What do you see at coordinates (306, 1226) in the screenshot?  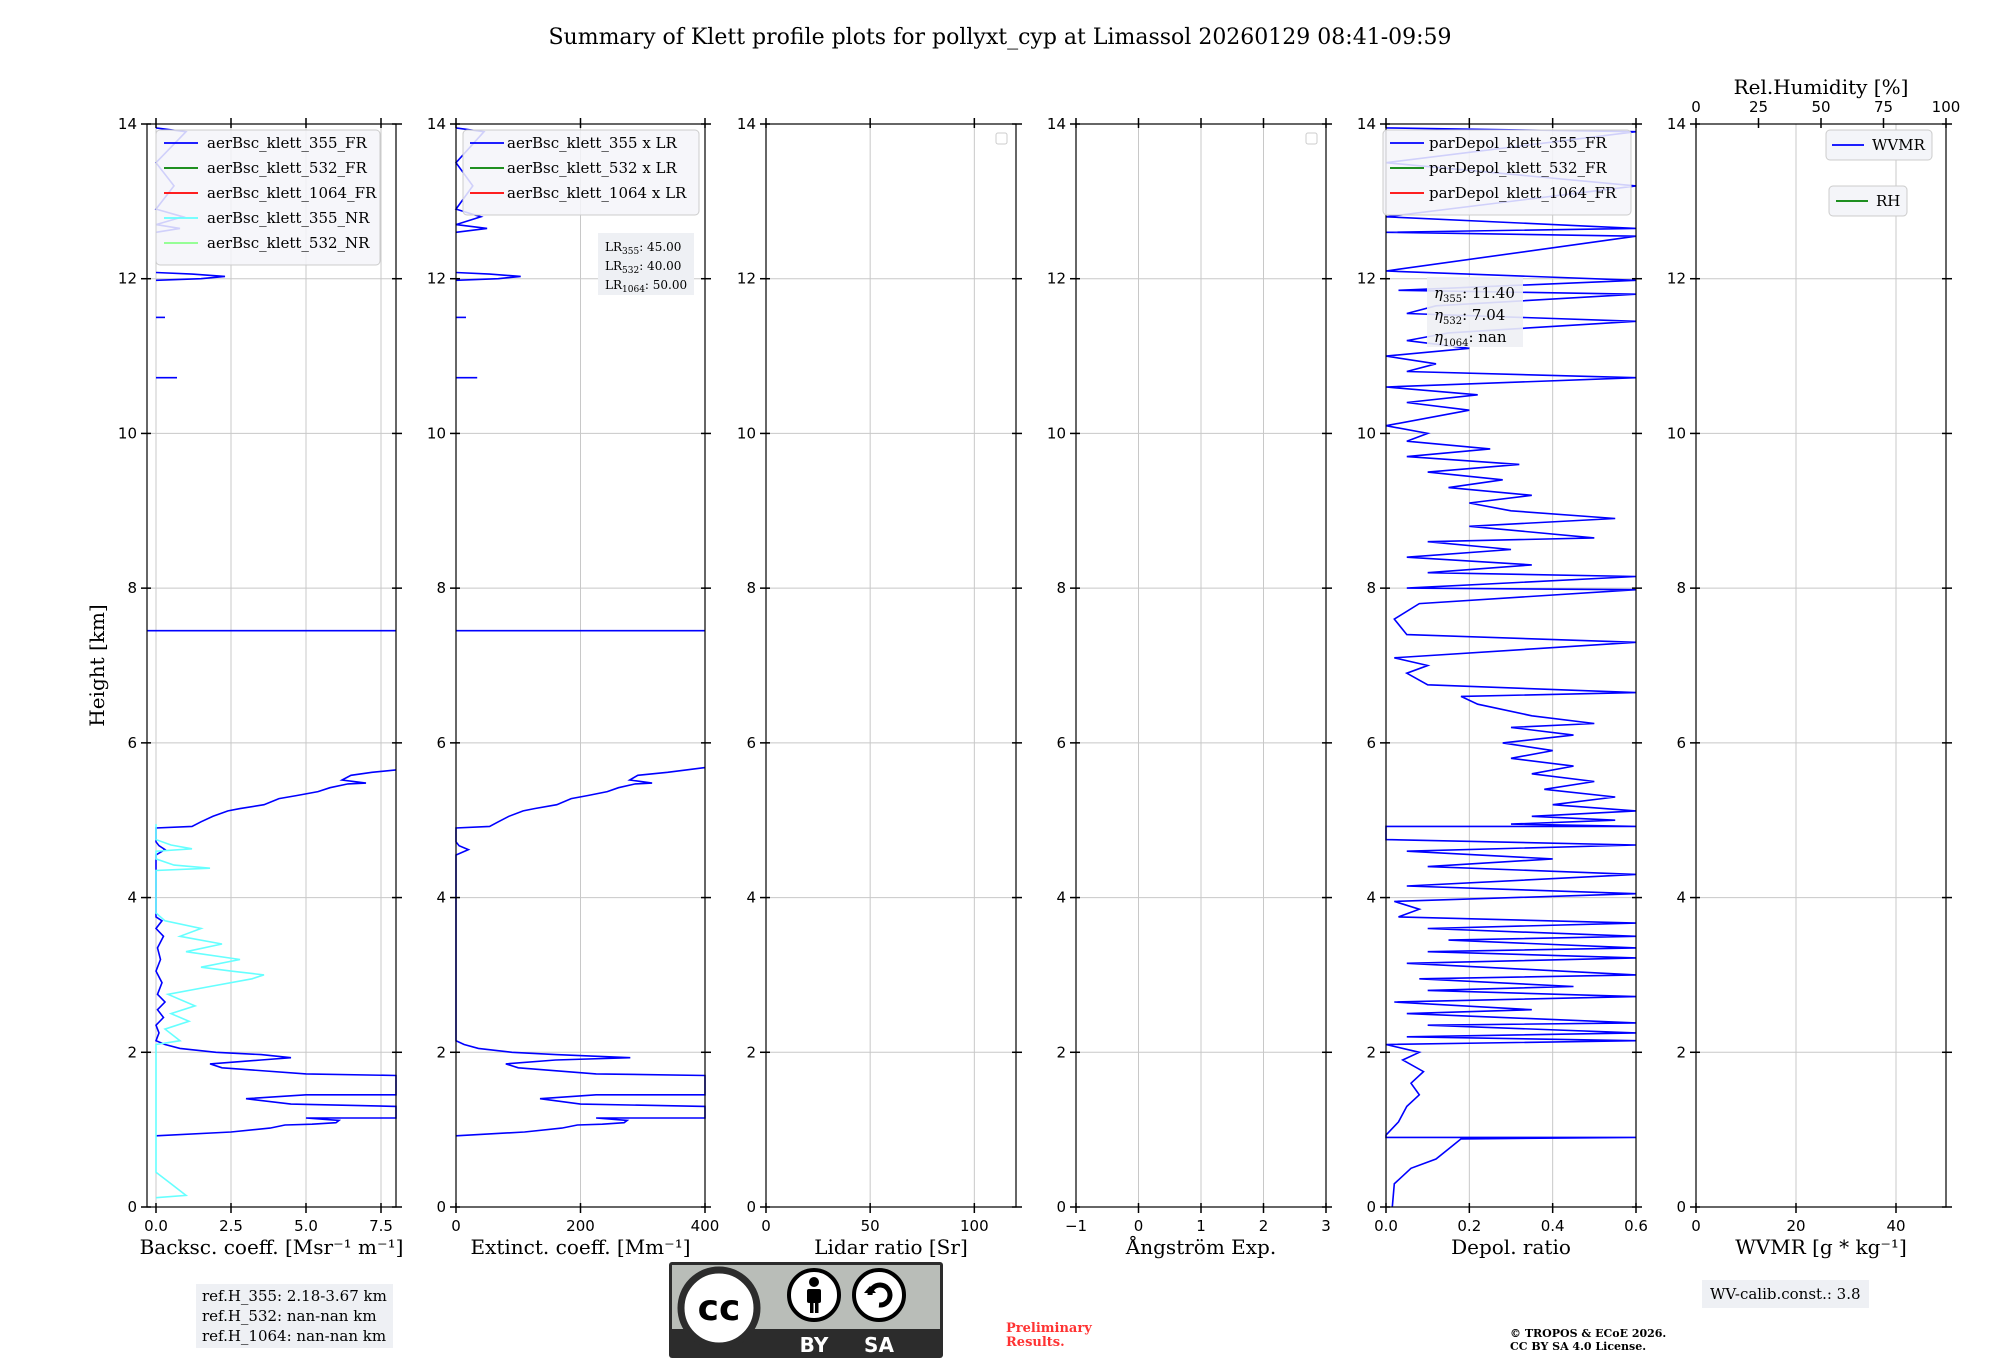 I see `x-tick-label: 5.0` at bounding box center [306, 1226].